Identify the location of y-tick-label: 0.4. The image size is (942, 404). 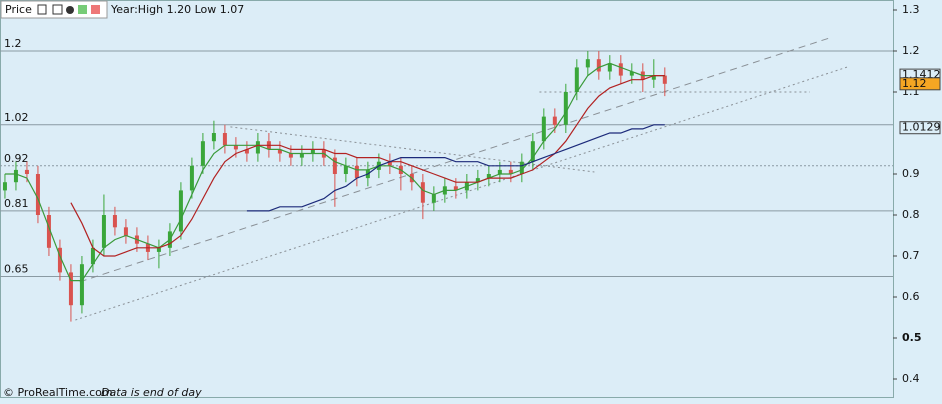
(911, 378).